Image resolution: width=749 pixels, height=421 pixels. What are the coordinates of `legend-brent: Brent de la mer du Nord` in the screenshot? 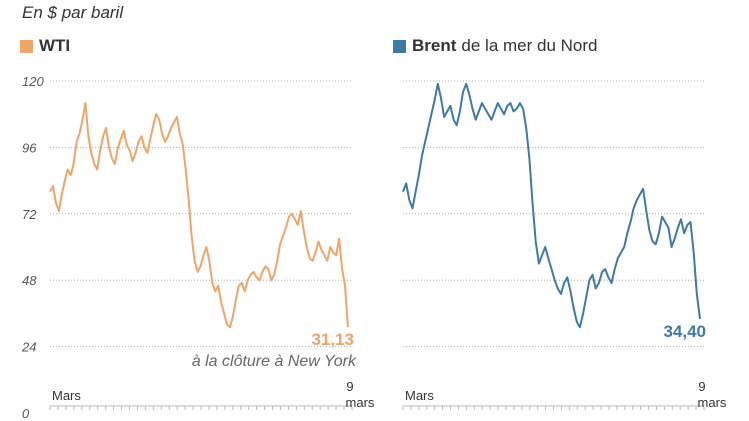 It's located at (495, 46).